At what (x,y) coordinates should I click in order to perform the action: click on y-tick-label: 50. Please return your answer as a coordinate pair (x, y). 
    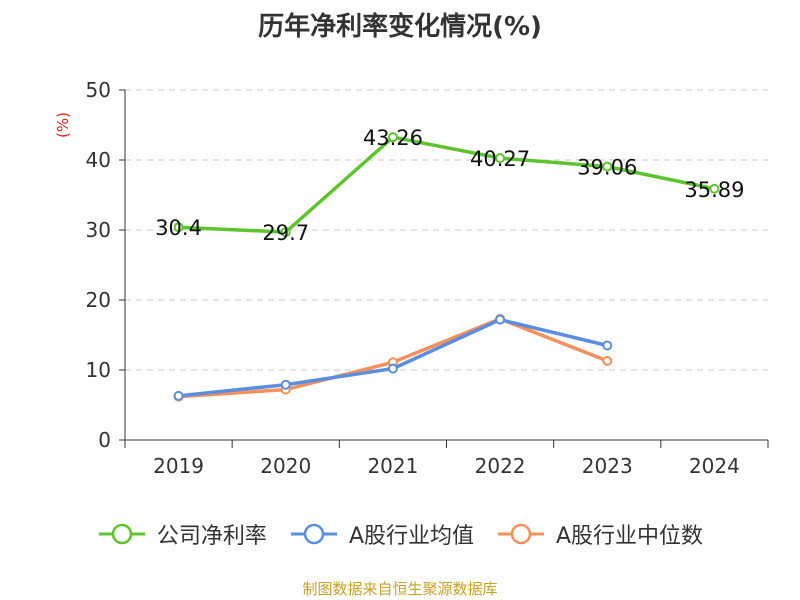
    Looking at the image, I should click on (98, 90).